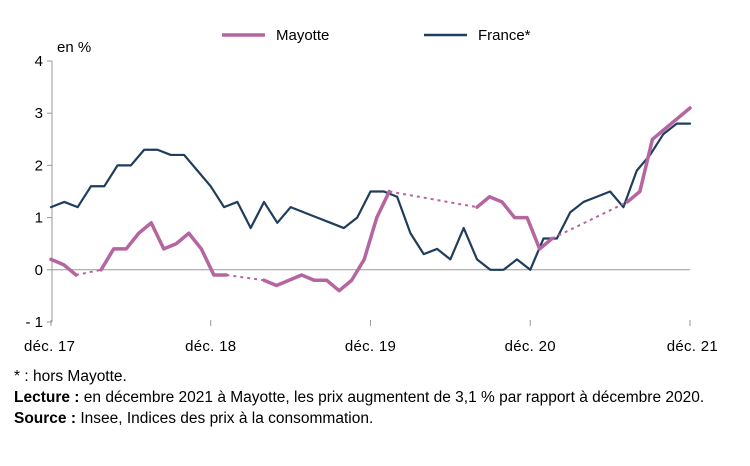  Describe the element at coordinates (47, 397) in the screenshot. I see `lecture-label: Lecture :` at that location.